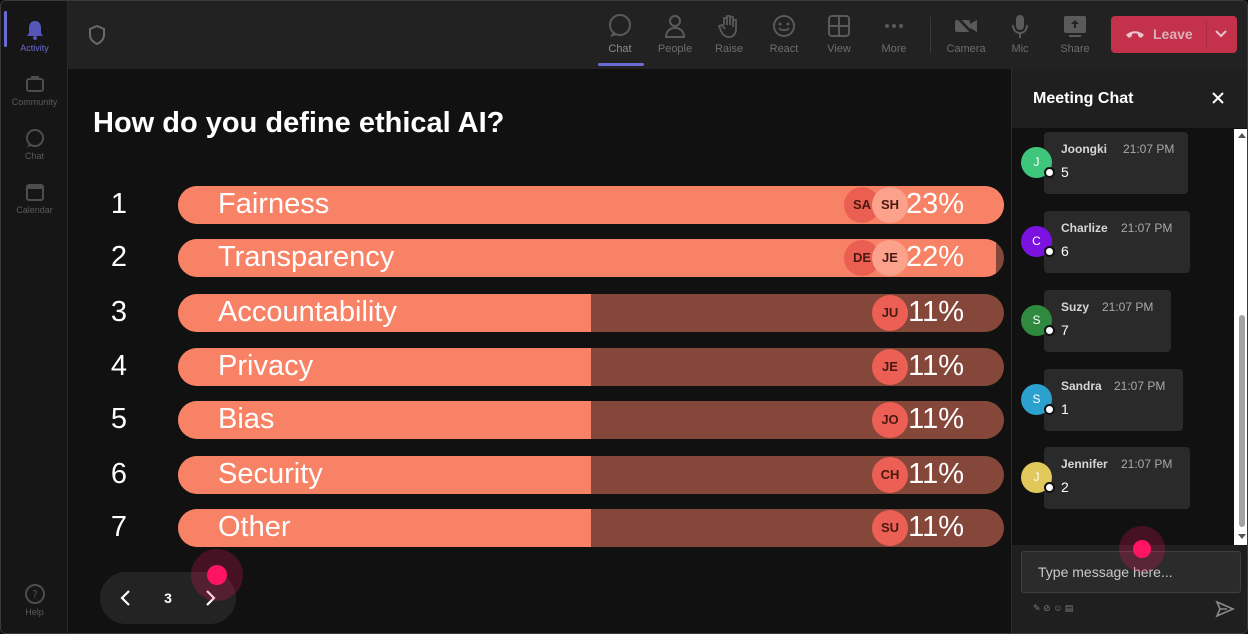 The height and width of the screenshot is (634, 1248). I want to click on toolbar-camera-button: Camera, so click(966, 39).